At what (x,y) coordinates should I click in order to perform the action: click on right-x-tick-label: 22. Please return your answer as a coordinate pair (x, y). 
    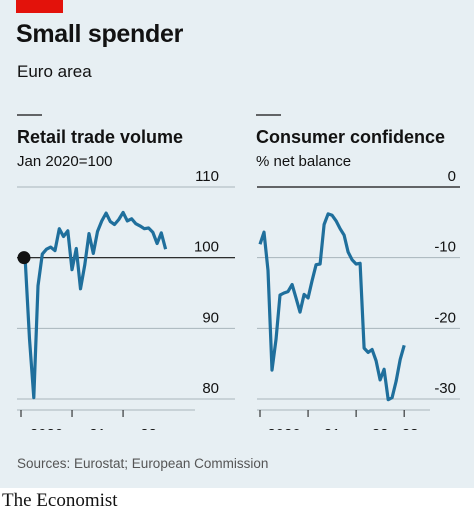
    Looking at the image, I should click on (380, 428).